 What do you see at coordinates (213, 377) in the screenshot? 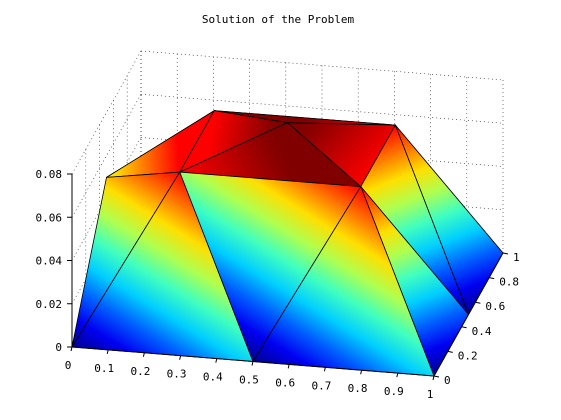
I see `x-tick-label: 0.4` at bounding box center [213, 377].